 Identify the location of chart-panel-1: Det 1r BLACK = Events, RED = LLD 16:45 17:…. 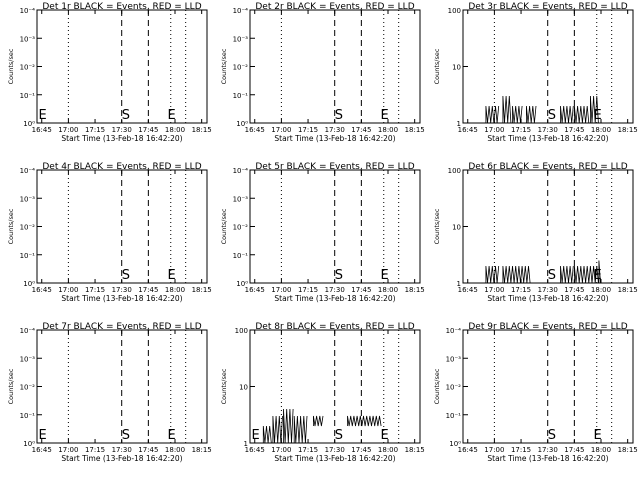
(109, 72).